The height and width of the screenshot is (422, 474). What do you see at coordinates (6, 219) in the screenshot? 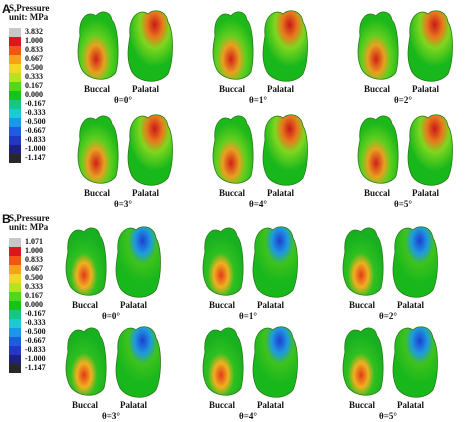
I see `panel-b-label: B` at bounding box center [6, 219].